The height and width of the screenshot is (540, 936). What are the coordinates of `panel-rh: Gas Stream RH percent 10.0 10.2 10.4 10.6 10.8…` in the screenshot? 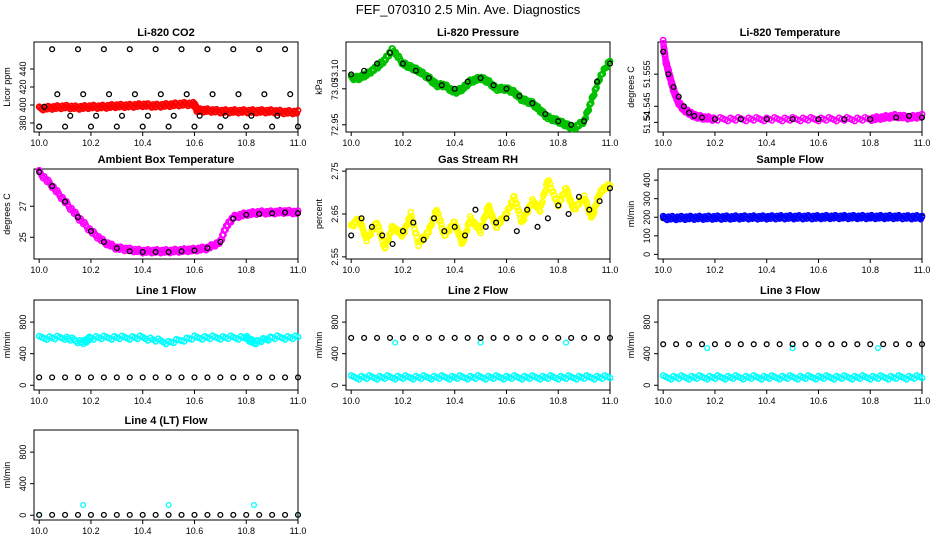 It's located at (466, 214).